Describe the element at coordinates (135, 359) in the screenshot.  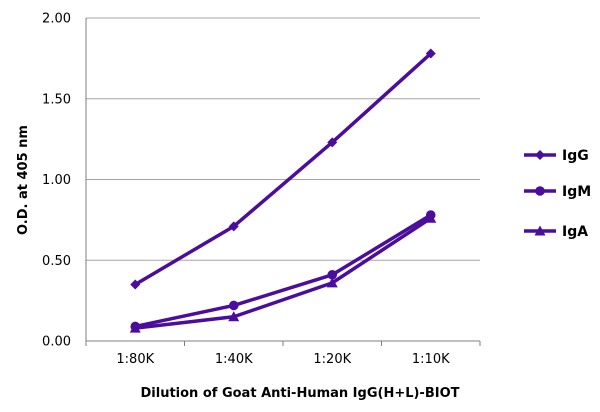
I see `x-tick-label-0: 1:80K` at that location.